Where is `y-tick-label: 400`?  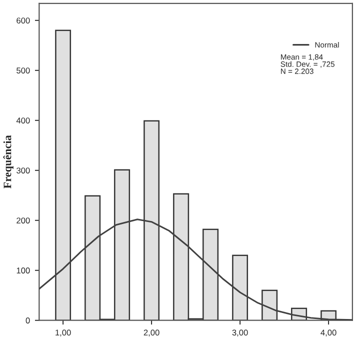
y-tick-label: 400 is located at coordinates (23, 121).